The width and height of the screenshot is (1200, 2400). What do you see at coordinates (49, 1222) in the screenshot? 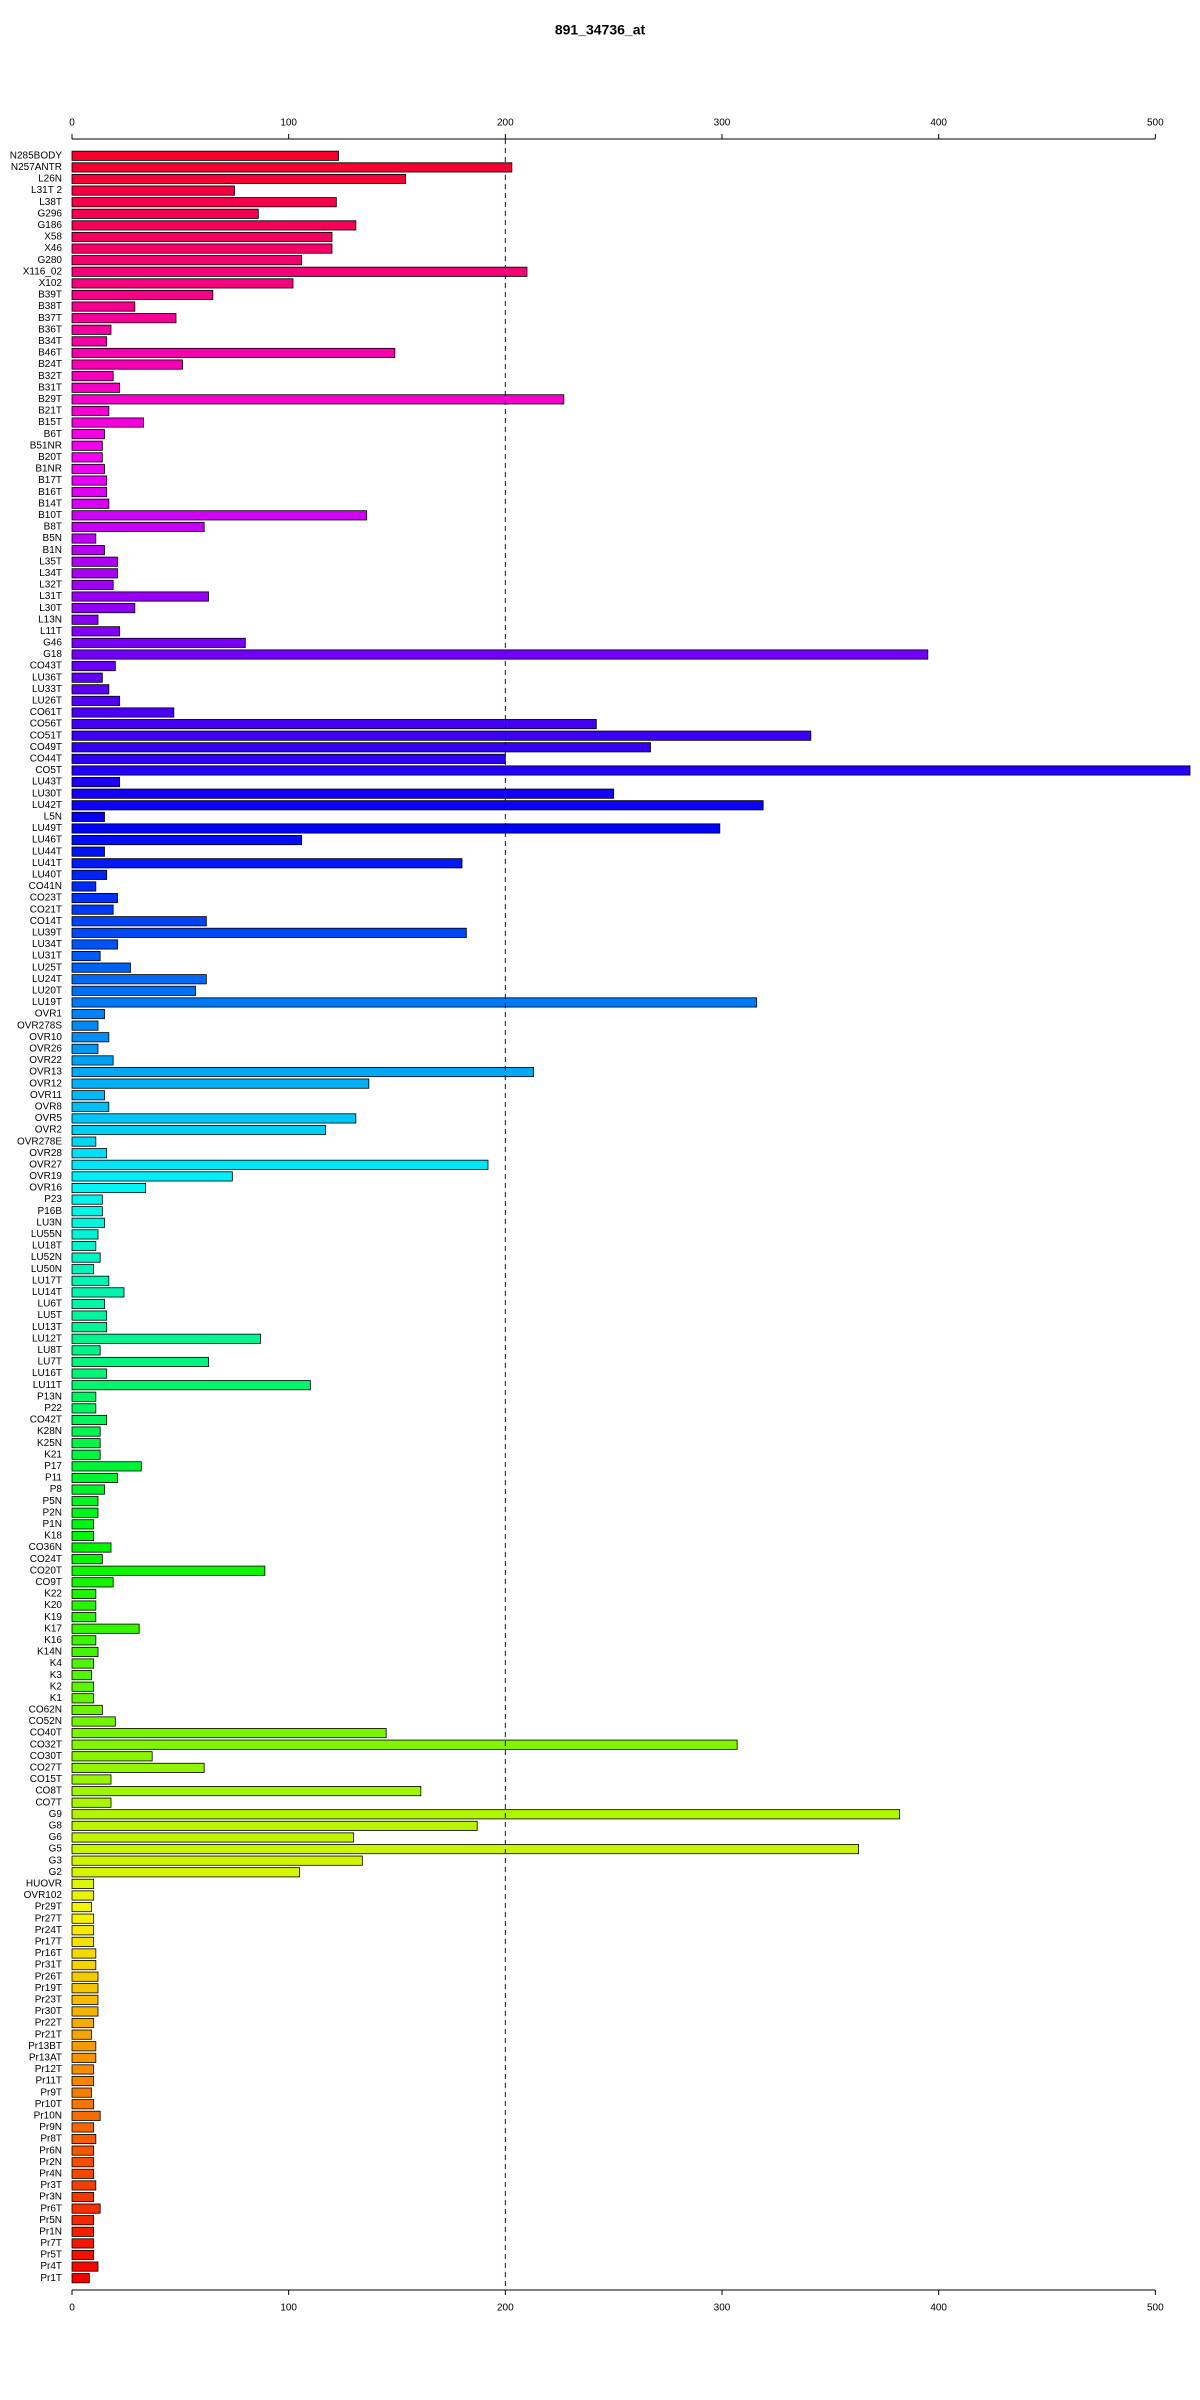
I see `y-tick-label: LU3N` at bounding box center [49, 1222].